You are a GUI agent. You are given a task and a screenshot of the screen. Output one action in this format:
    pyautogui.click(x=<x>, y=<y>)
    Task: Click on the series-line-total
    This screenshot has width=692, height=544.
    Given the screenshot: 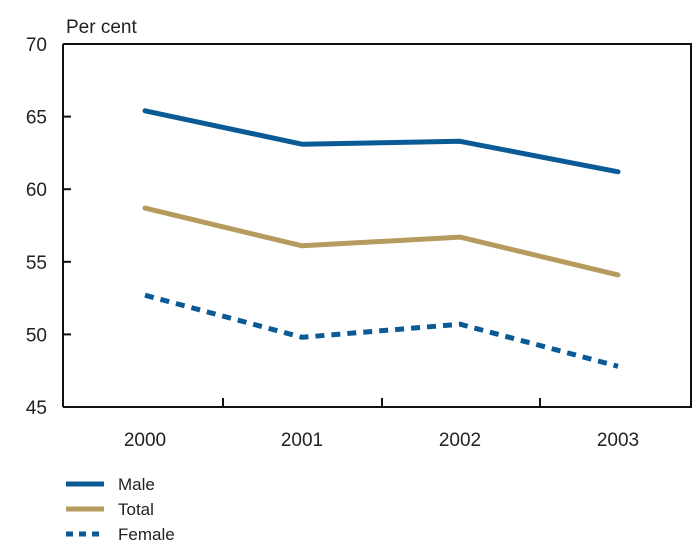 What is the action you would take?
    pyautogui.click(x=381, y=241)
    